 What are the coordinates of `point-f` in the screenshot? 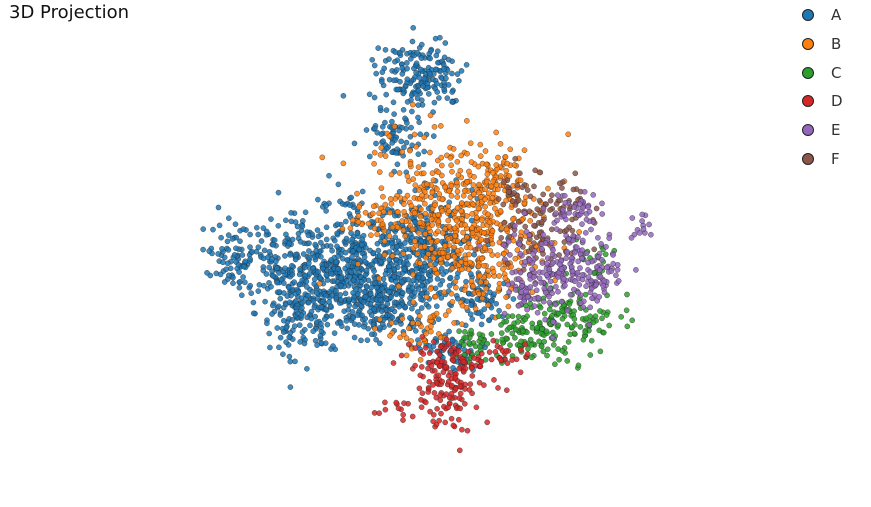 It's located at (562, 188).